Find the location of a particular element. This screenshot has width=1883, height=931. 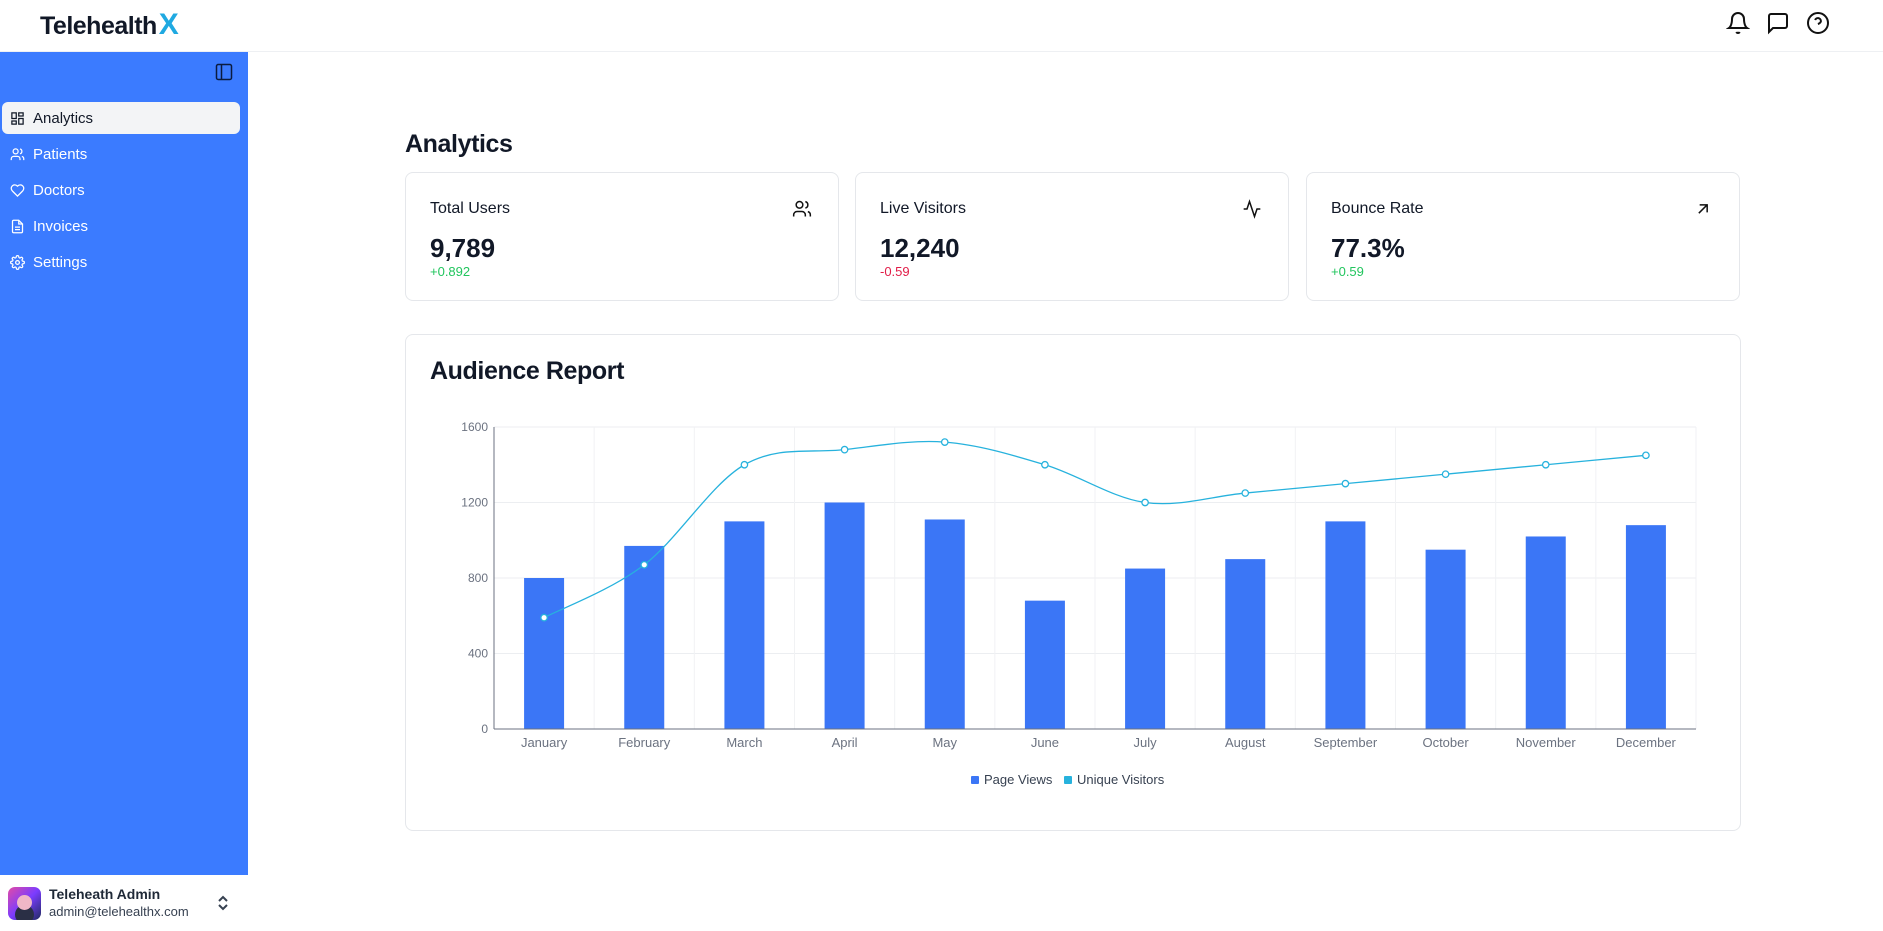

x-tick-label: March is located at coordinates (744, 742).